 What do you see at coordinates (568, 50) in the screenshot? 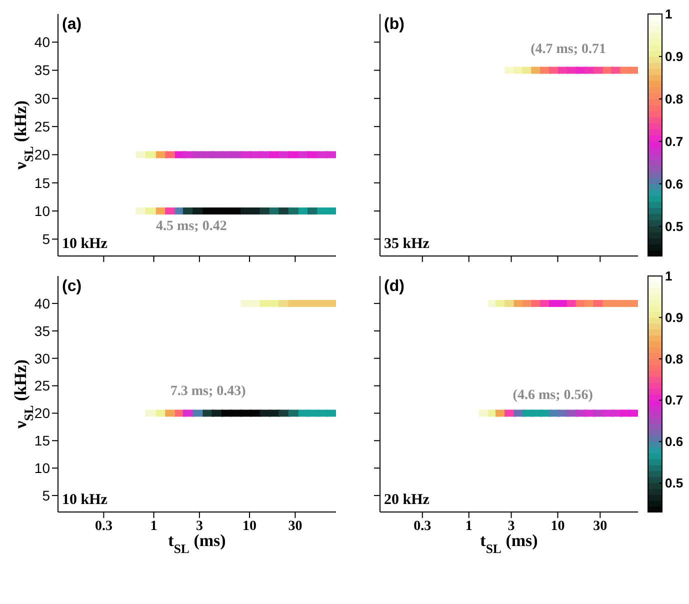
I see `annotation: (4.7 ms; 0.71` at bounding box center [568, 50].